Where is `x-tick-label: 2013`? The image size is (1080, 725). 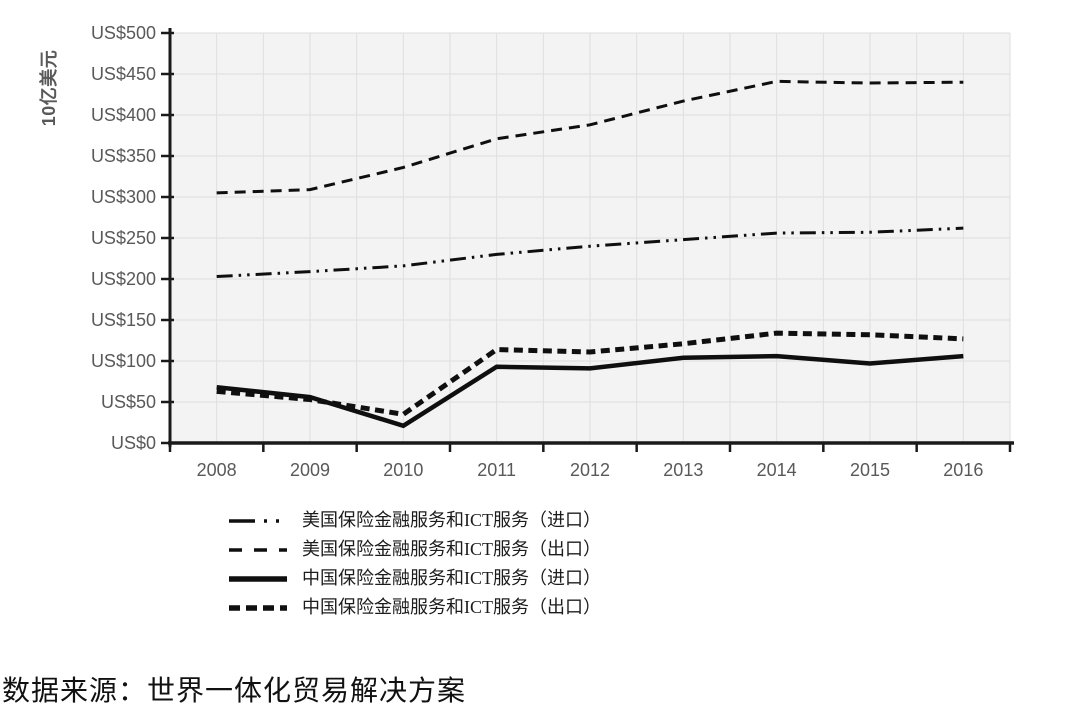
x-tick-label: 2013 is located at coordinates (683, 470).